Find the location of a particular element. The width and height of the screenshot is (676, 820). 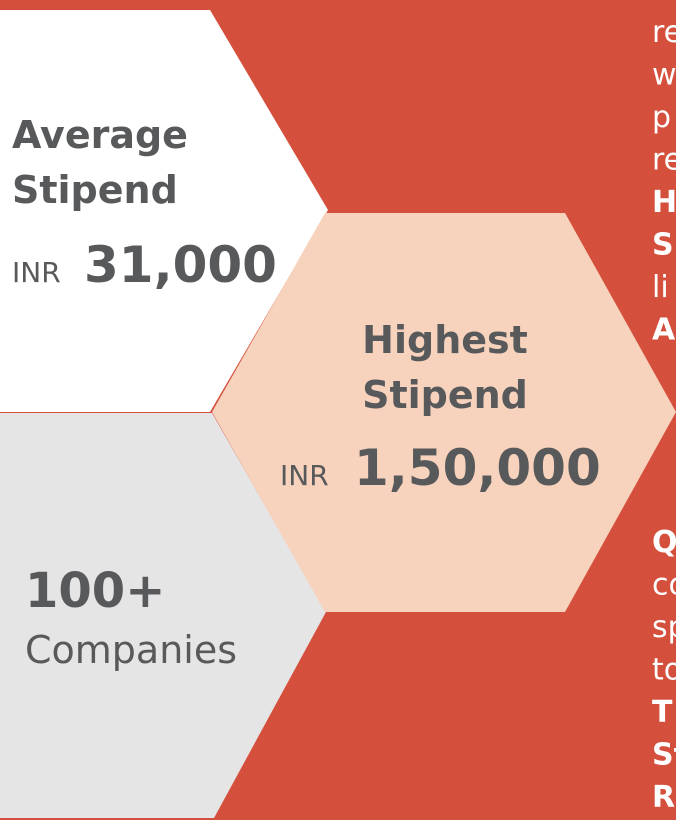

average-currency: INR is located at coordinates (36, 272).